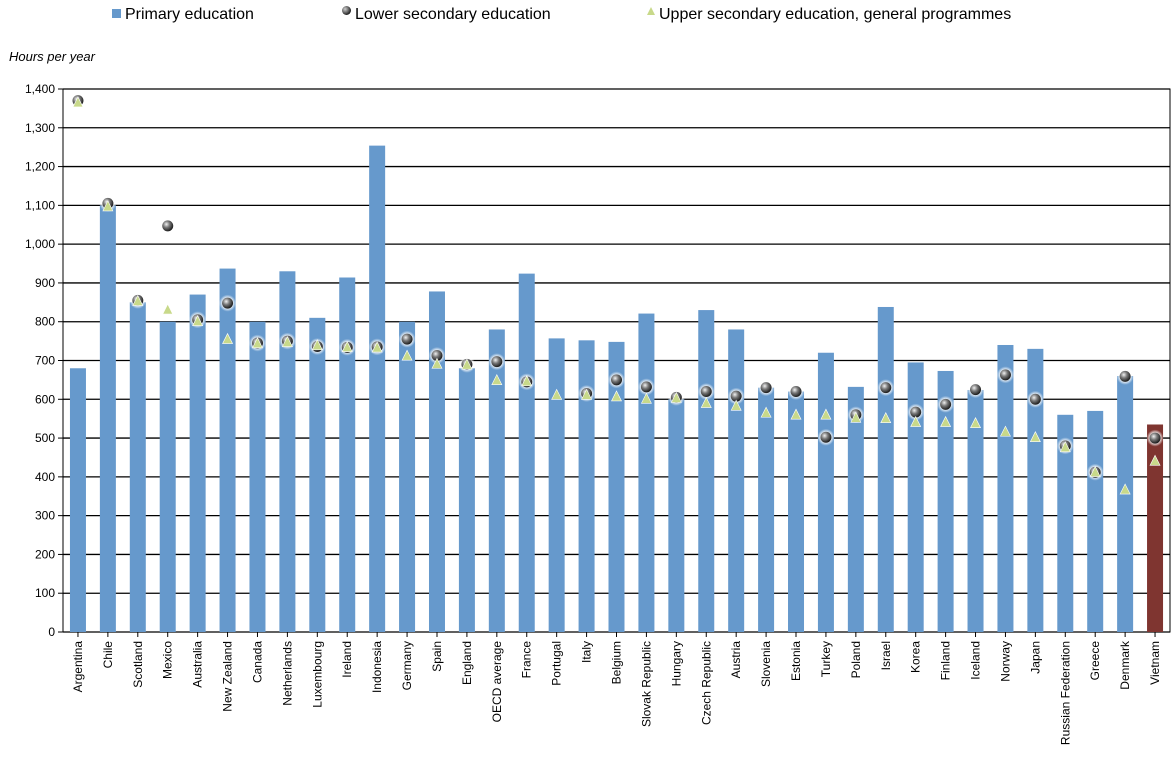 The height and width of the screenshot is (764, 1173). What do you see at coordinates (167, 476) in the screenshot?
I see `bar-mexico` at bounding box center [167, 476].